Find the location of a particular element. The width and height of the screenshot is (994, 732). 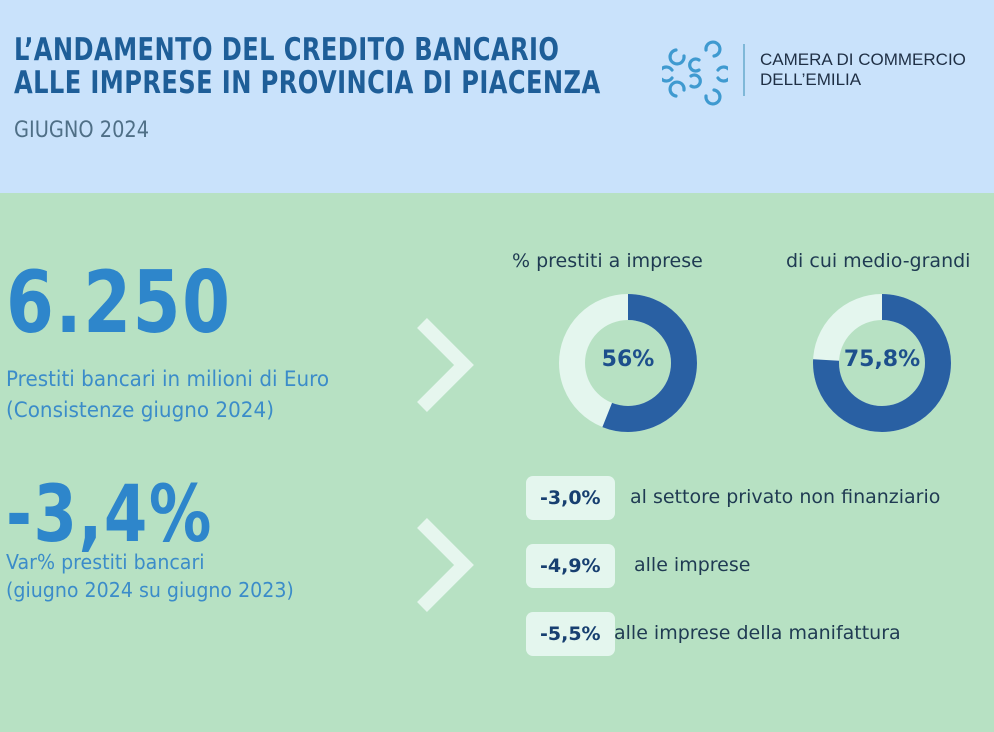

donut-loans-to-firms is located at coordinates (628, 363).